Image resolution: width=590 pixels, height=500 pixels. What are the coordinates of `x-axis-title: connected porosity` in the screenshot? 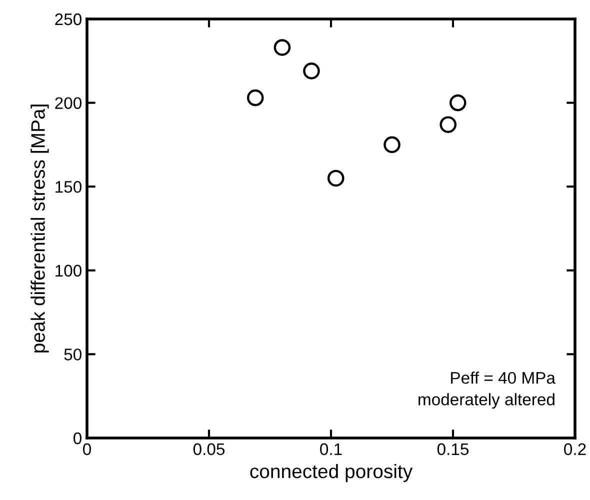 It's located at (331, 473).